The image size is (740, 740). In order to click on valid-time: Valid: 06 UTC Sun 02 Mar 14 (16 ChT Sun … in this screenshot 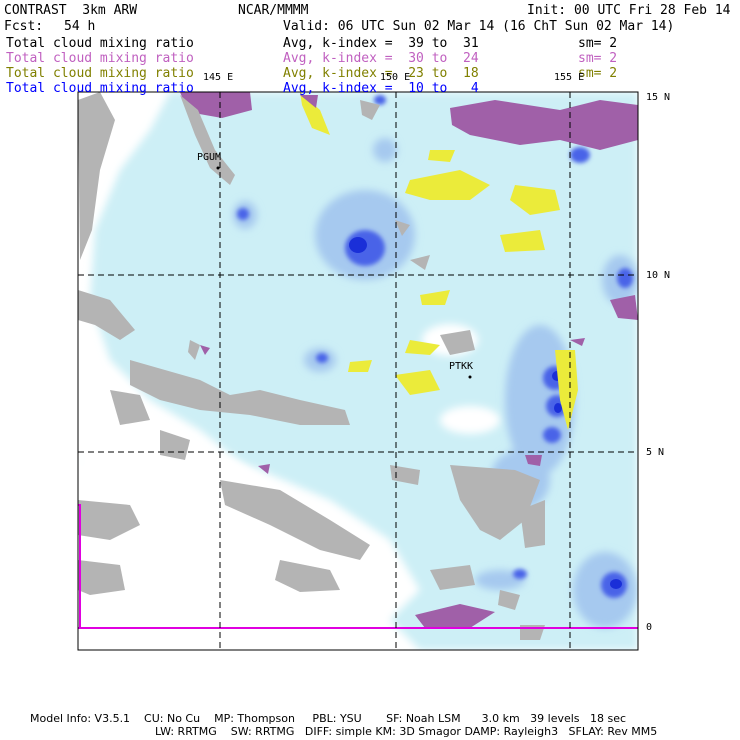, I will do `click(479, 26)`.